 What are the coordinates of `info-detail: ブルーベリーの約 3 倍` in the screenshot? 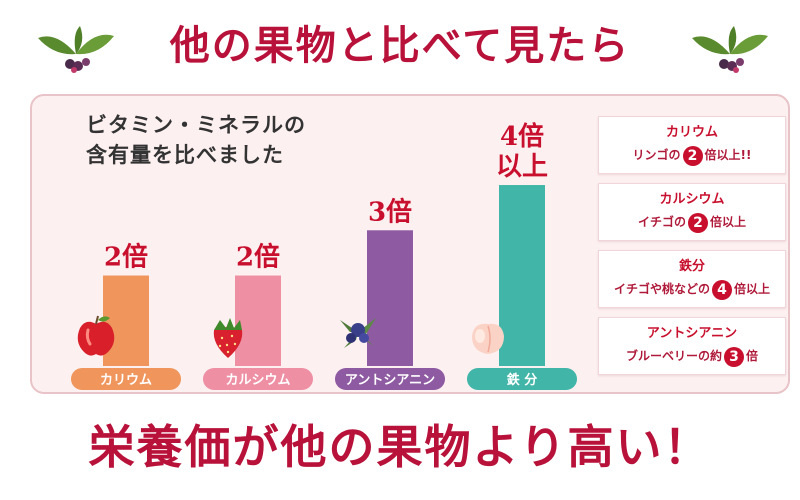 It's located at (692, 356).